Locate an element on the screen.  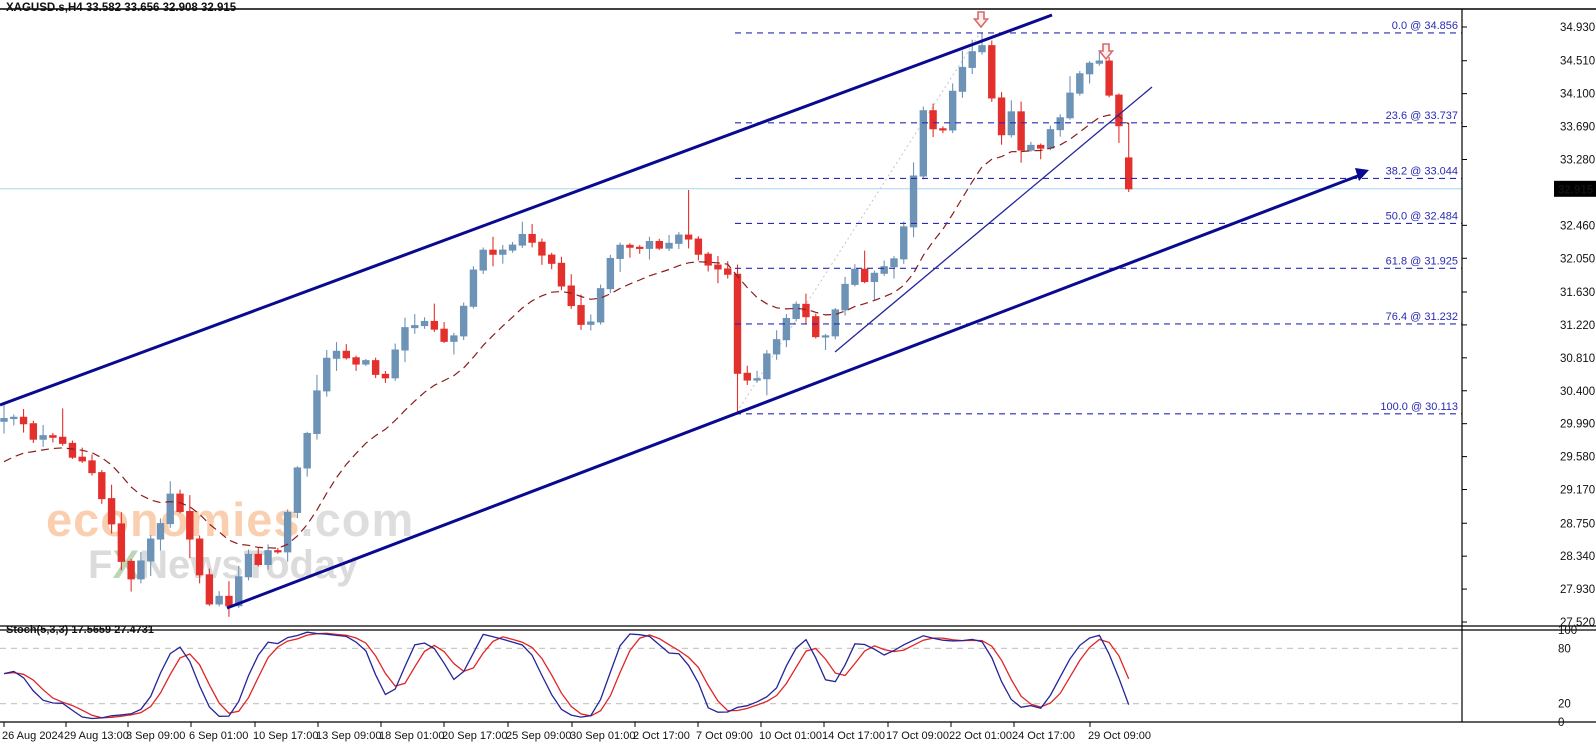
price-axis-label: 31.220 is located at coordinates (1577, 326).